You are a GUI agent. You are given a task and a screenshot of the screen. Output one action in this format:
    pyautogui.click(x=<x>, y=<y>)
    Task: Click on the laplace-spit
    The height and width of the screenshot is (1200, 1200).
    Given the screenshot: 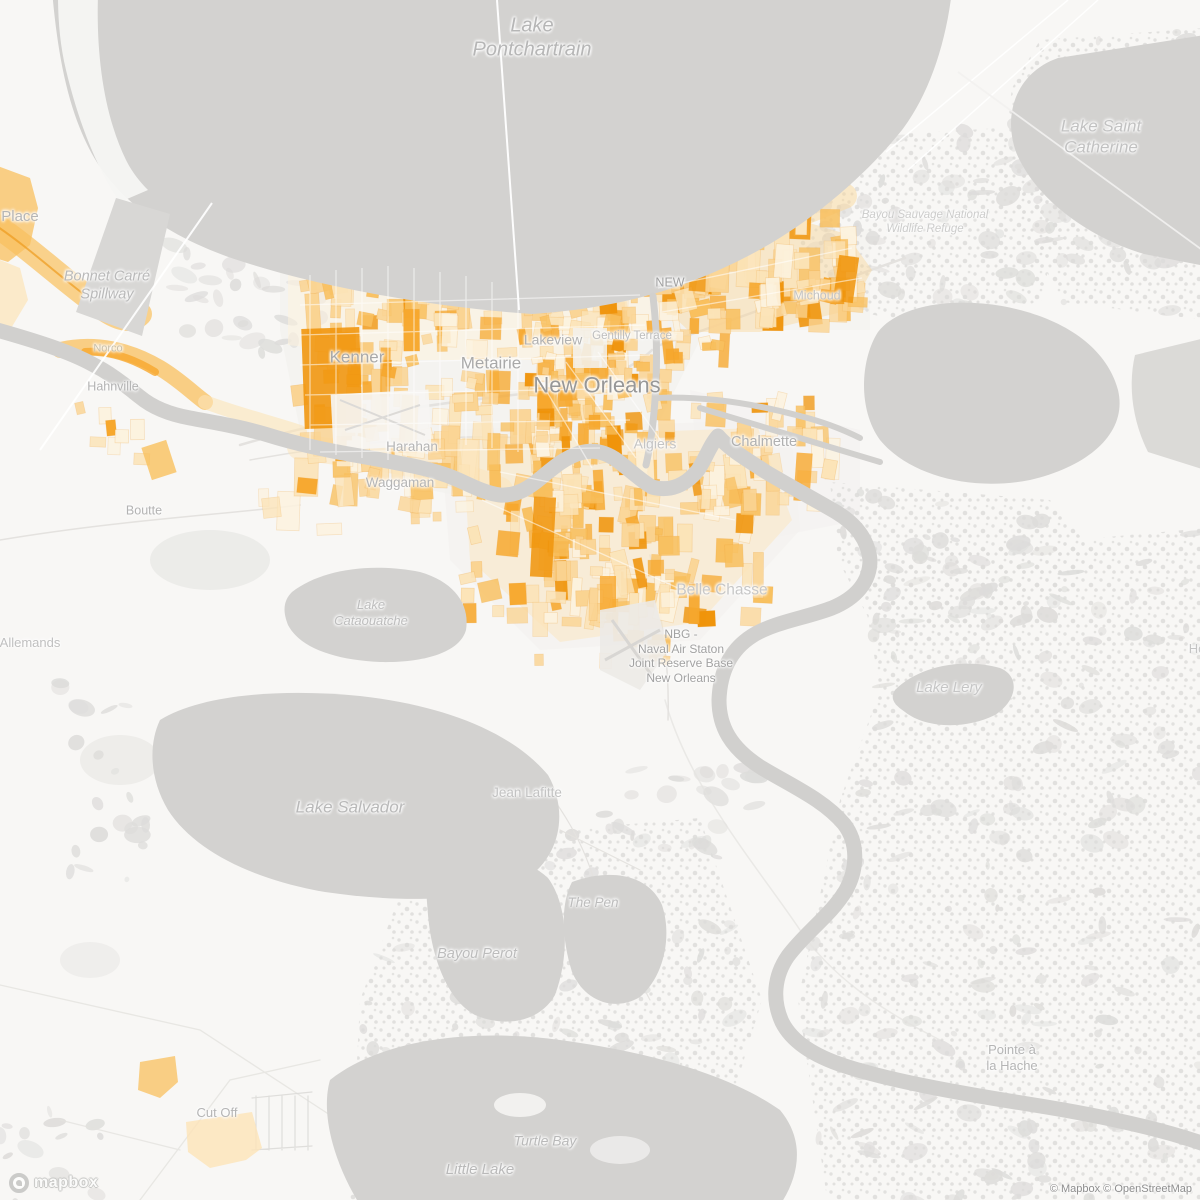 What is the action you would take?
    pyautogui.click(x=103, y=101)
    